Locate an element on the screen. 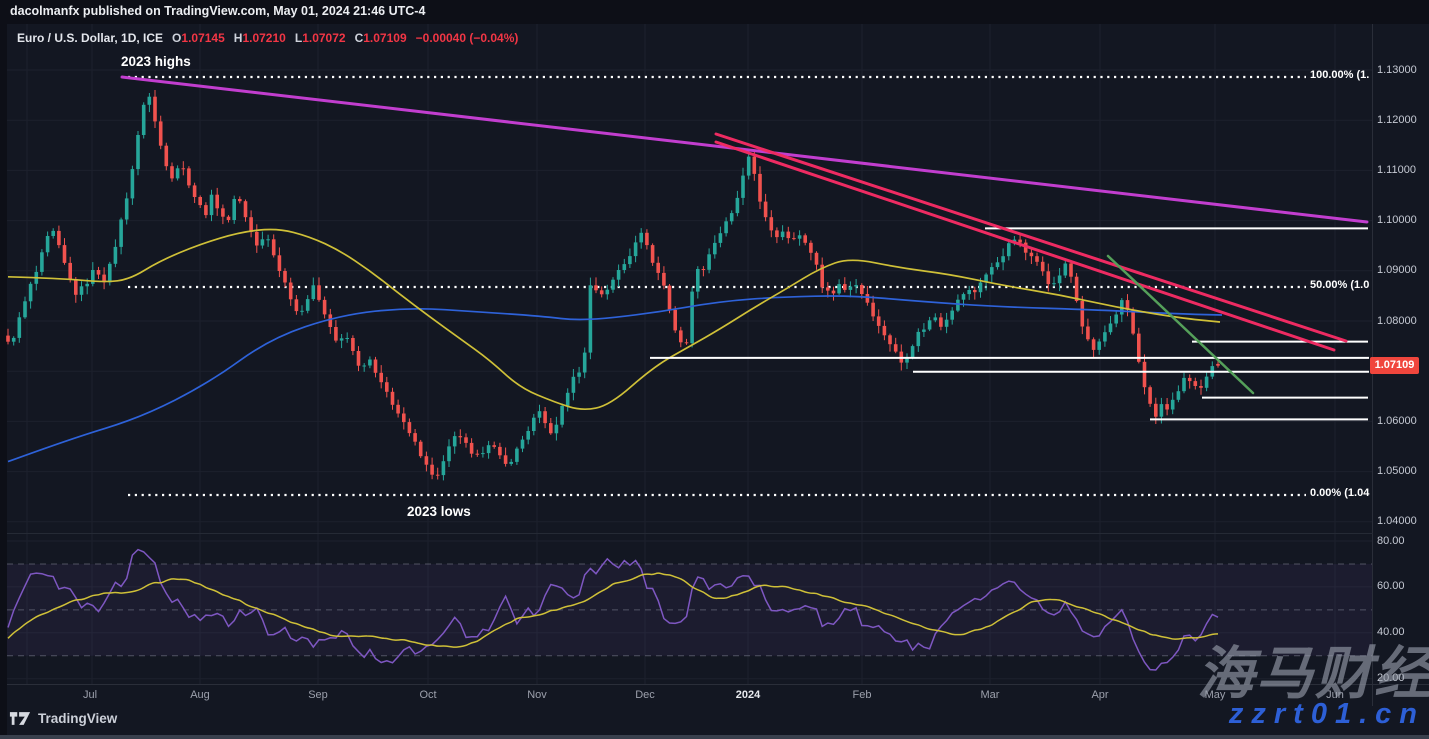 Image resolution: width=1429 pixels, height=739 pixels. price-axis-label: 1.05000 is located at coordinates (1397, 471).